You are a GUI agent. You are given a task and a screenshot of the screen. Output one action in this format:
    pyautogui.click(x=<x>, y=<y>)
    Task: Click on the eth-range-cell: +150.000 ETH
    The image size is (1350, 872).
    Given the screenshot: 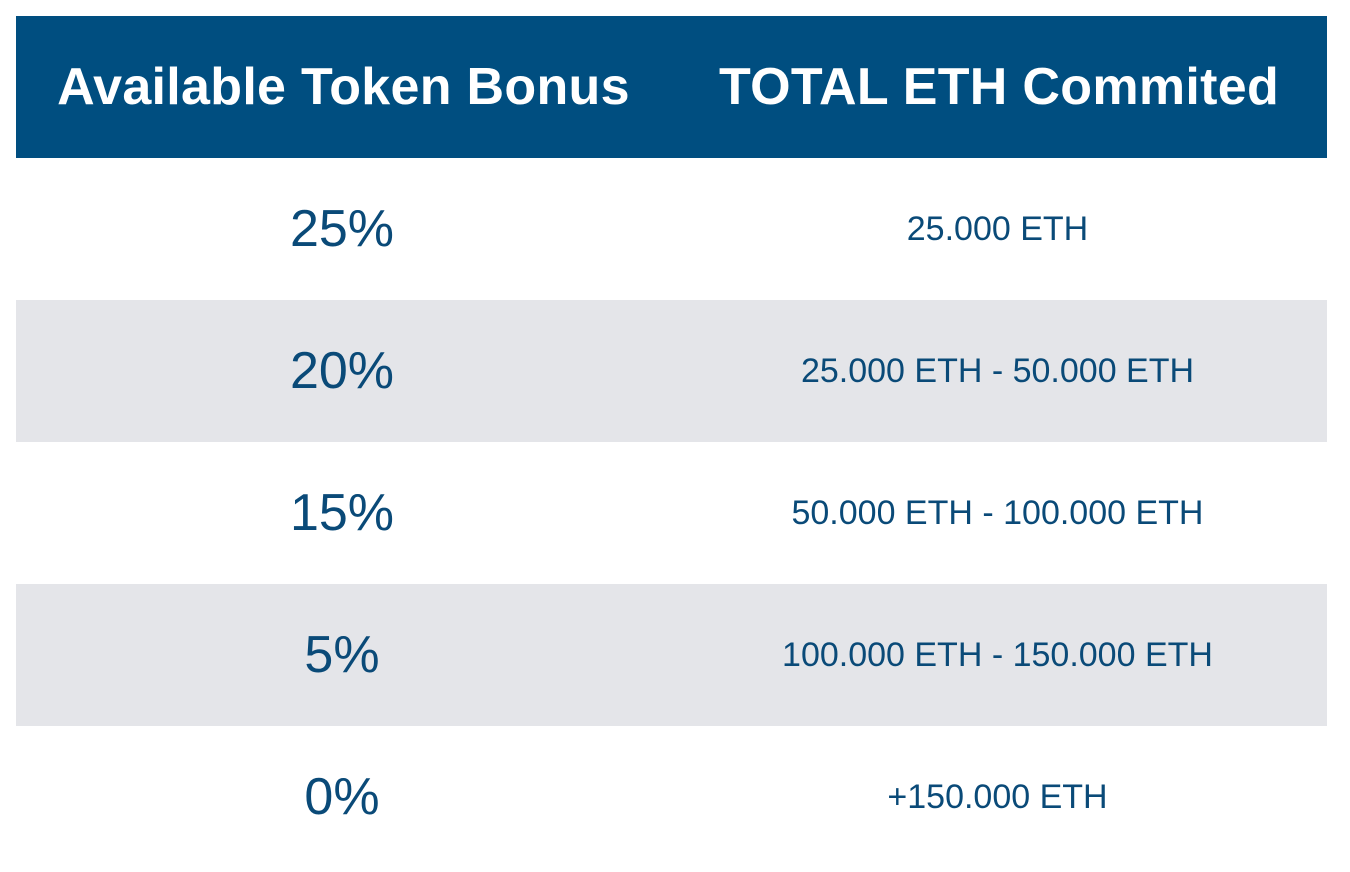 What is the action you would take?
    pyautogui.click(x=997, y=796)
    